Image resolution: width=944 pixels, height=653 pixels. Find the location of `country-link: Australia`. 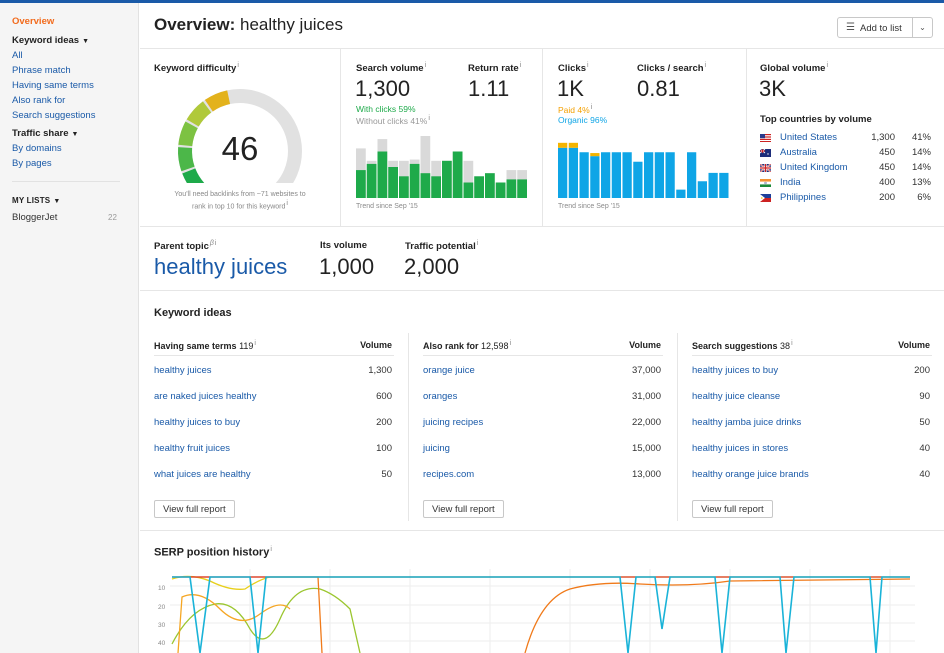

country-link: Australia is located at coordinates (798, 152).